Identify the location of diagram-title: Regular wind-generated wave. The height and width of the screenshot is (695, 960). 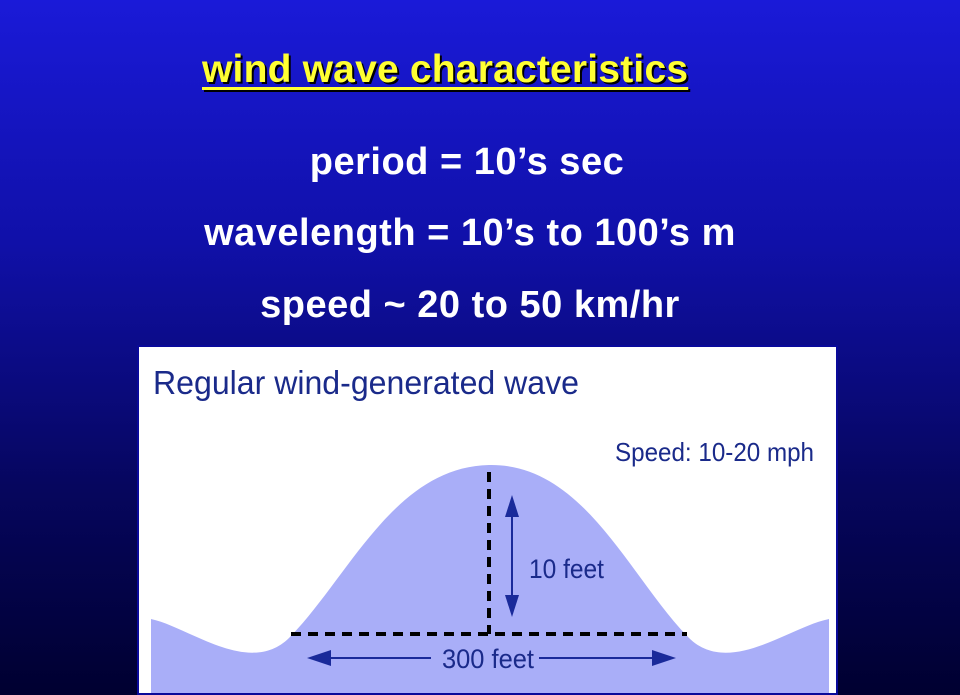
(366, 382).